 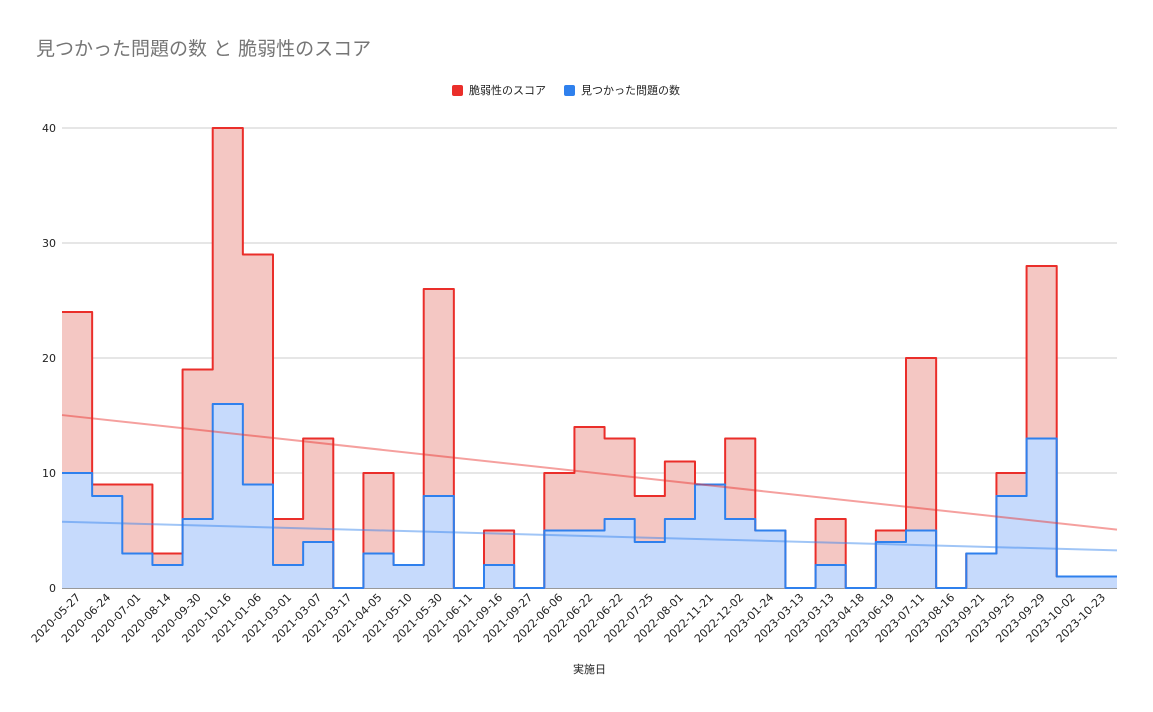 What do you see at coordinates (507, 90) in the screenshot?
I see `legend-label-score: 脆弱性のスコア` at bounding box center [507, 90].